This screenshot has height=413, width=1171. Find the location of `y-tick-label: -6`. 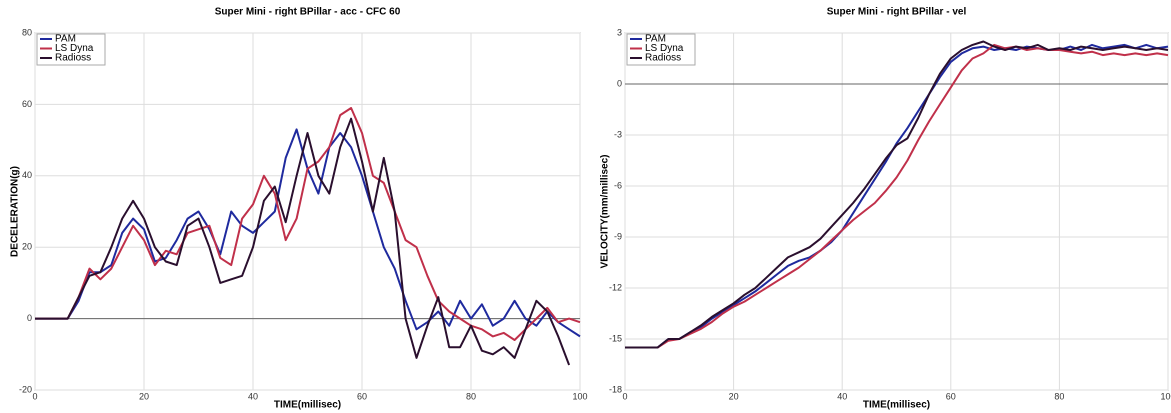

y-tick-label: -6 is located at coordinates (618, 185).